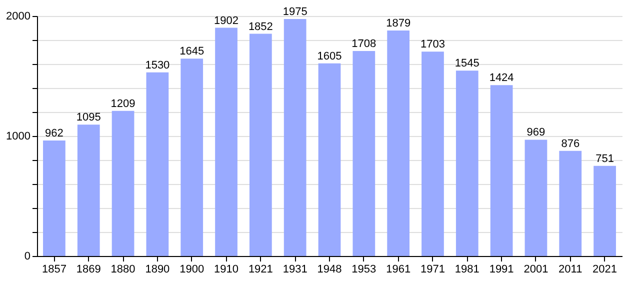 The height and width of the screenshot is (300, 640). What do you see at coordinates (467, 64) in the screenshot?
I see `data-label: 1545` at bounding box center [467, 64].